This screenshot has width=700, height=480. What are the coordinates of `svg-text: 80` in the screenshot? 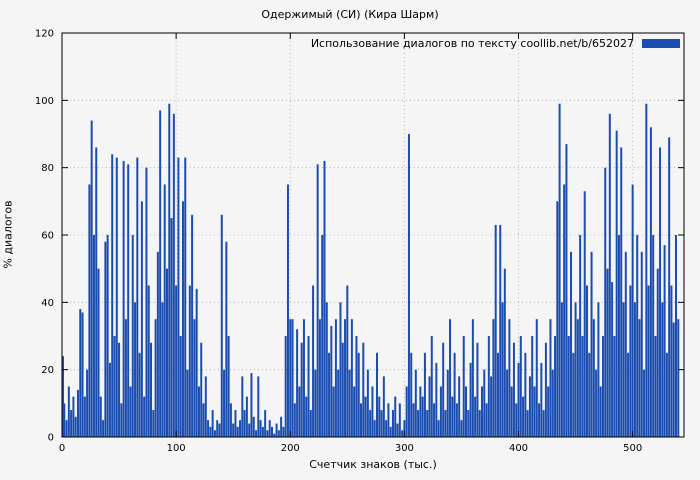 It's located at (47, 168).